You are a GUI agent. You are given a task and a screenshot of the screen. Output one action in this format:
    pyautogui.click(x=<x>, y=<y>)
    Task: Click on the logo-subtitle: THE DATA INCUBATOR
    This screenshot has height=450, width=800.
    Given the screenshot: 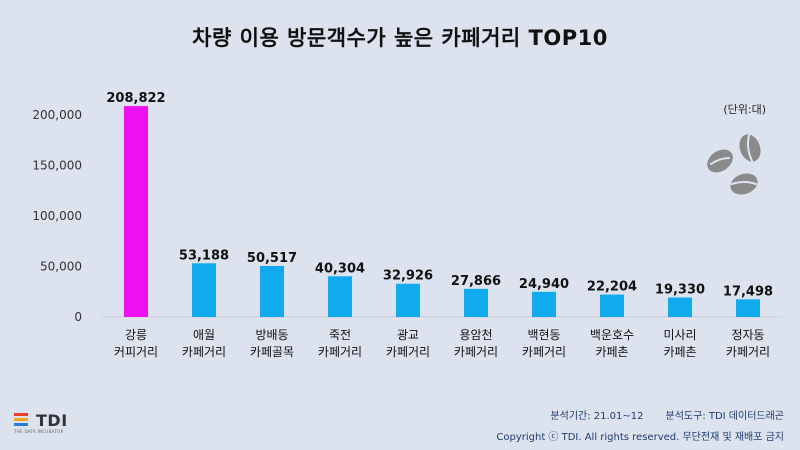 What is the action you would take?
    pyautogui.click(x=39, y=431)
    